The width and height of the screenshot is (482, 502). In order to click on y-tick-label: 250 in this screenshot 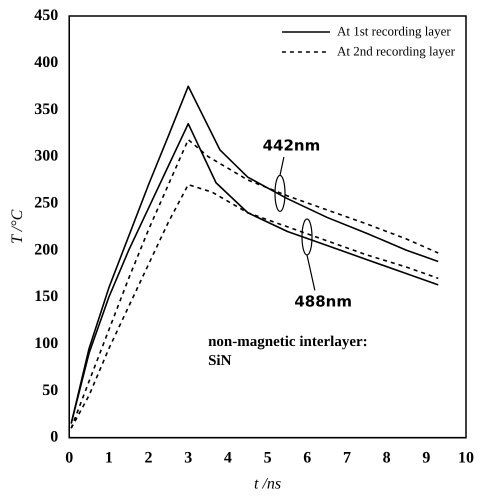, I will do `click(46, 203)`.